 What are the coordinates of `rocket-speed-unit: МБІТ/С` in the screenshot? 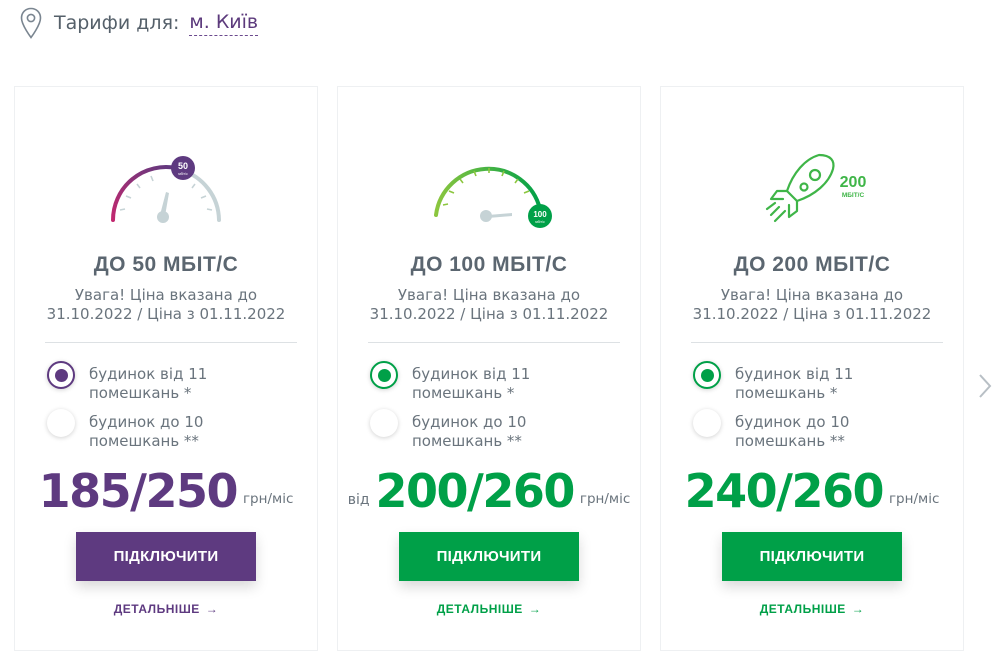 It's located at (853, 195).